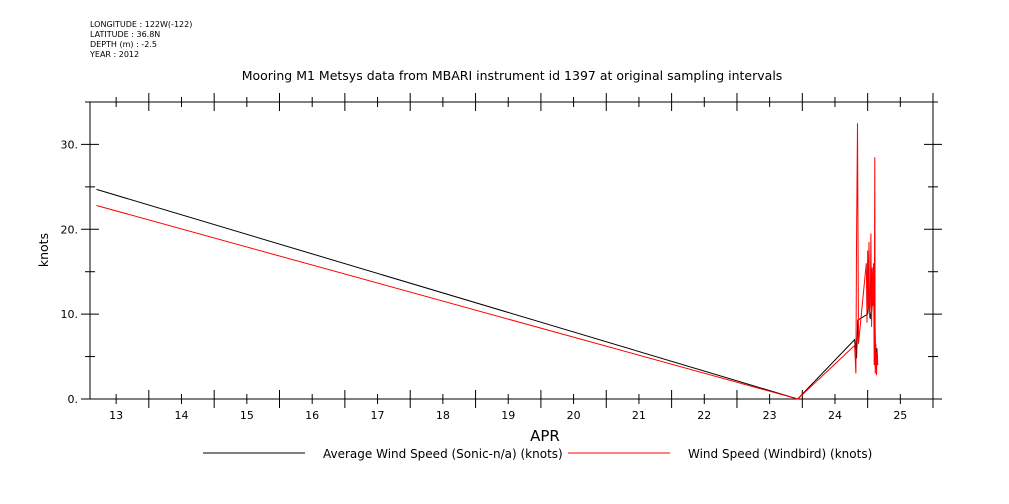 The width and height of the screenshot is (1009, 504). Describe the element at coordinates (70, 314) in the screenshot. I see `y-tick-label: 10.` at that location.